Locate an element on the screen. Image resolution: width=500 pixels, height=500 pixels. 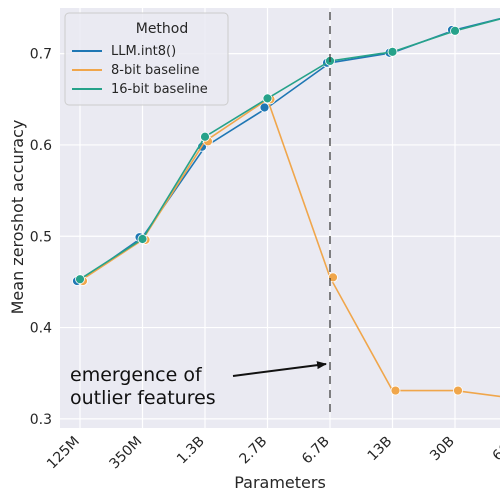
legend-label: LLM.int8() is located at coordinates (143, 51).